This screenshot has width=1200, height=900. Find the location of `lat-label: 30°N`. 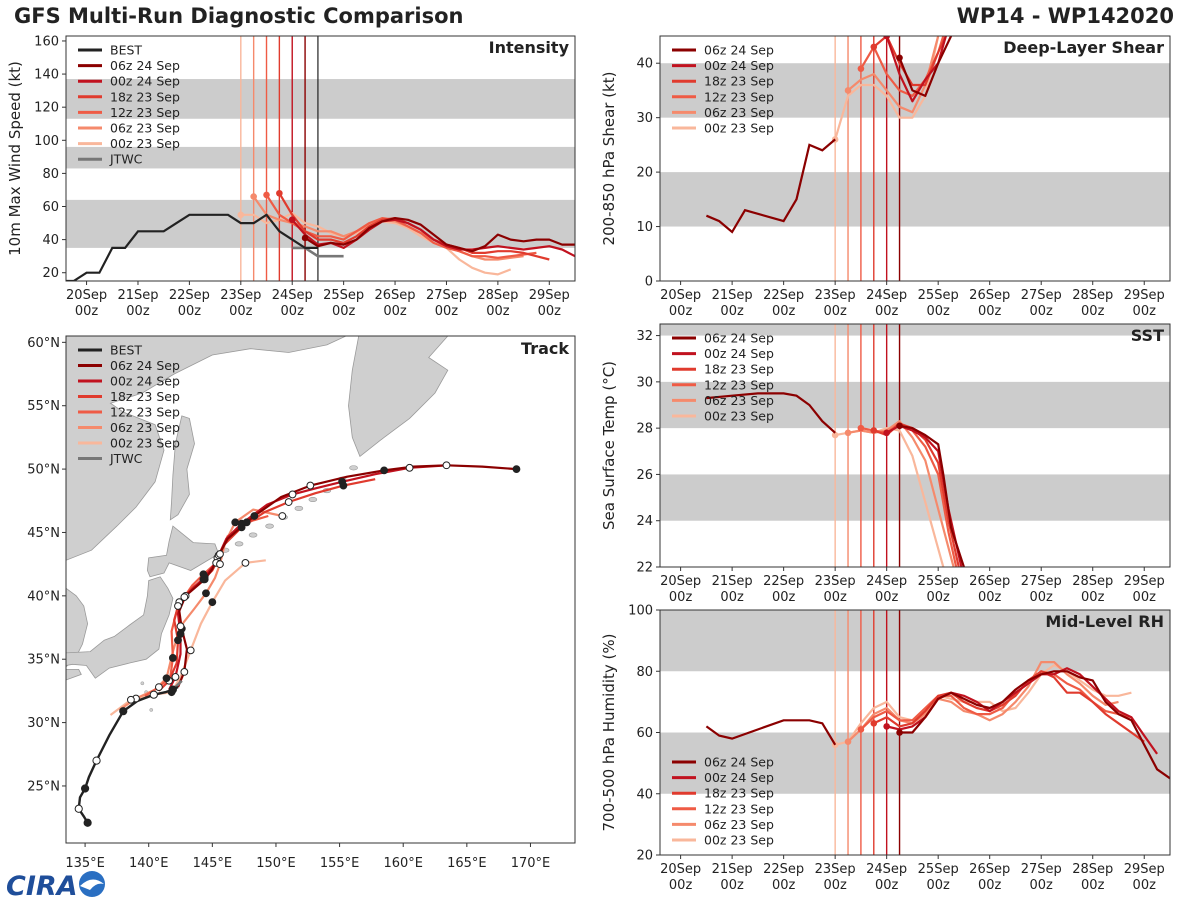

lat-label: 30°N is located at coordinates (43, 723).